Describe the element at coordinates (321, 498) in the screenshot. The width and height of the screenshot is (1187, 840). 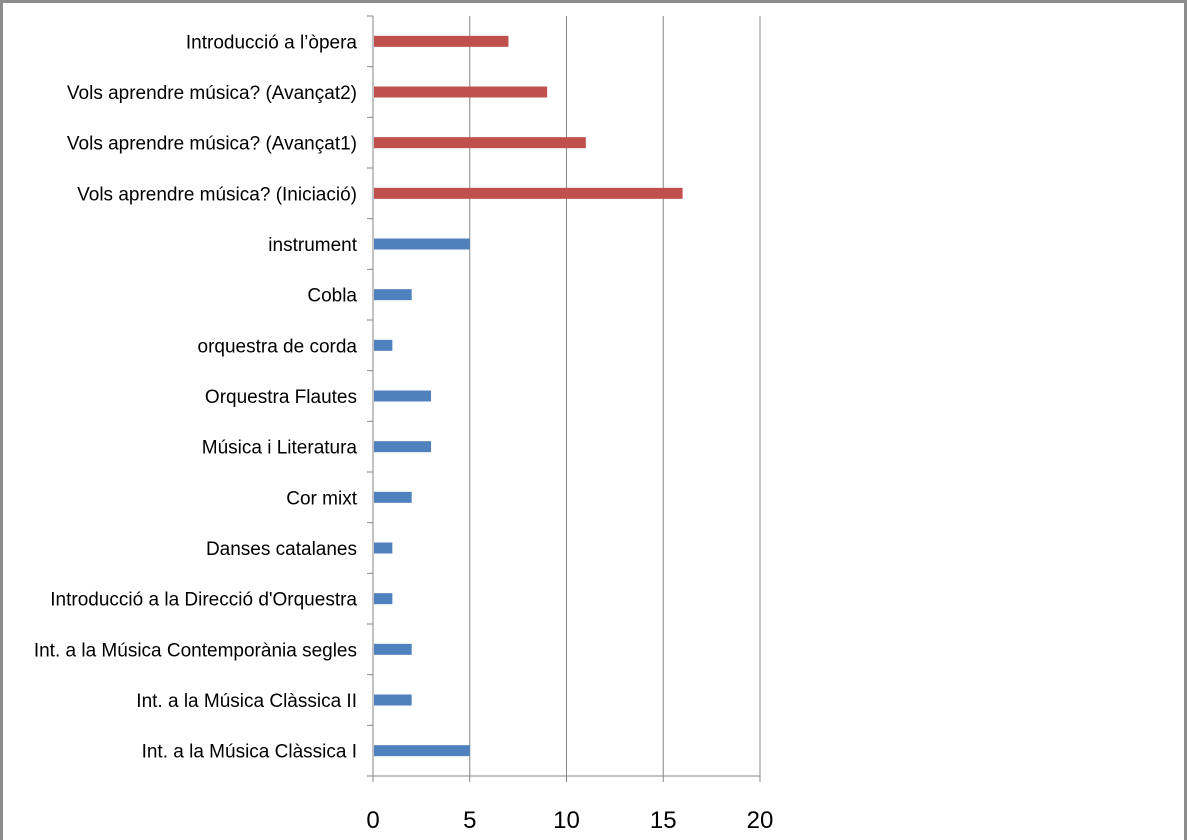
I see `category-label: Cor mixt` at that location.